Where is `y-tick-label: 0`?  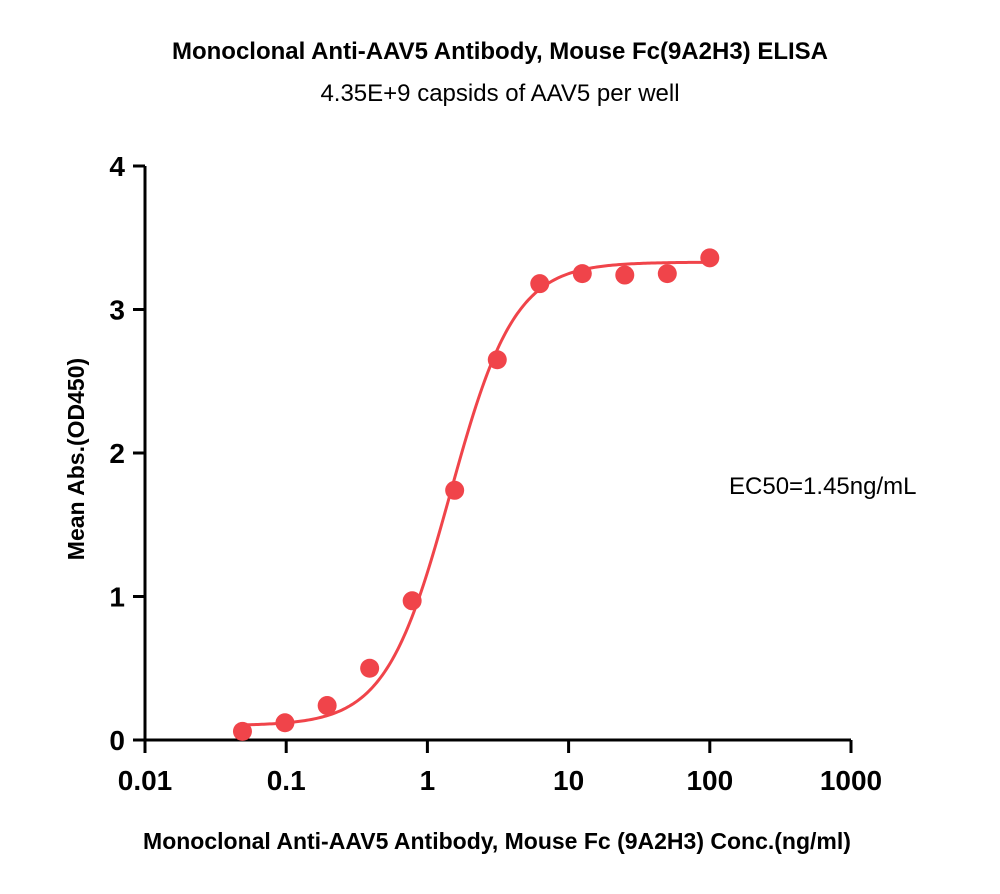
y-tick-label: 0 is located at coordinates (117, 740).